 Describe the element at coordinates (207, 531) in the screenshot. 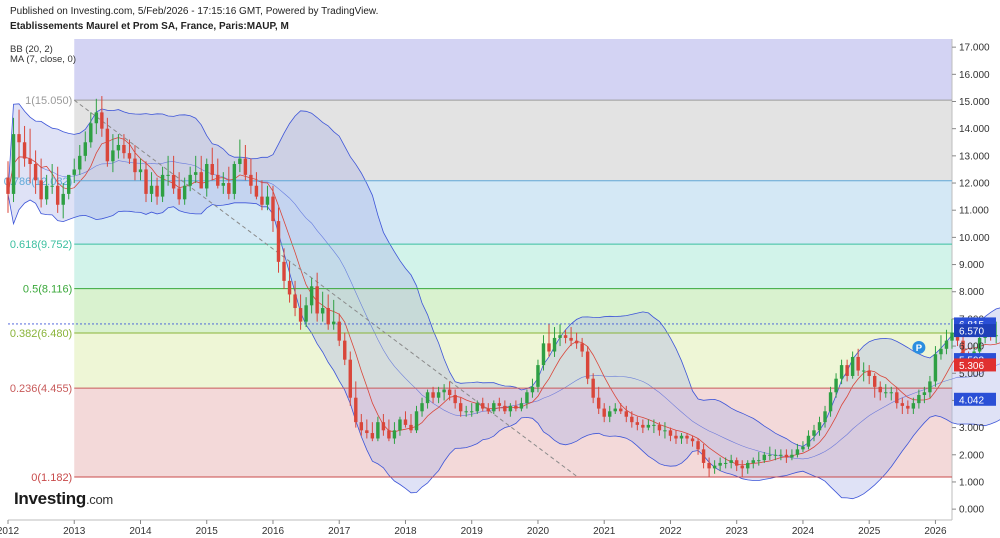

I see `x-tick-label: 2015` at that location.